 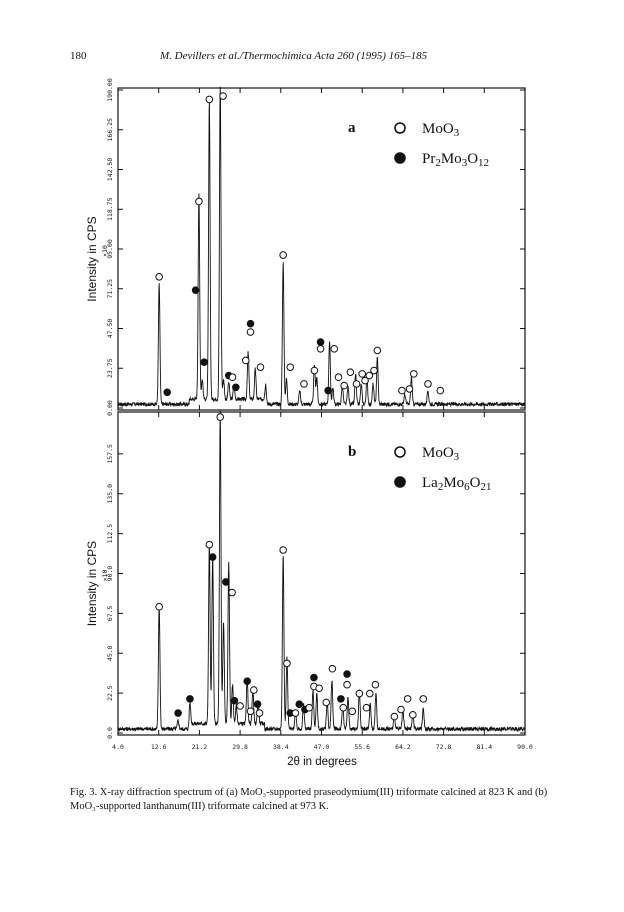 I want to click on x-tick-label: 29.8, so click(x=240, y=747).